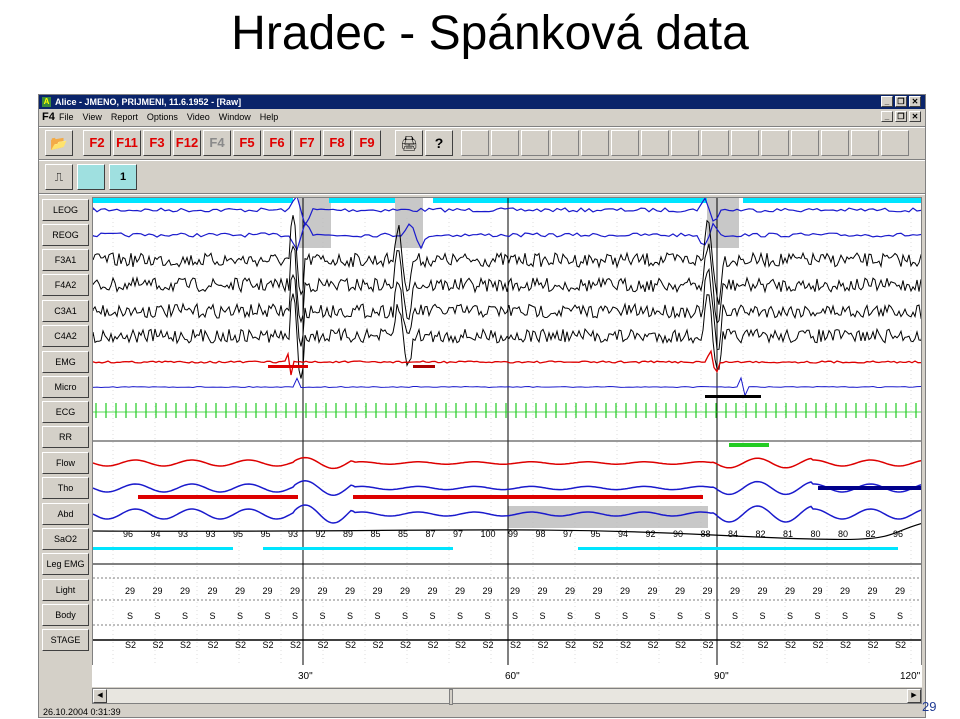 The image size is (960, 719). What do you see at coordinates (65, 488) in the screenshot?
I see `channel-label-tho: Tho` at bounding box center [65, 488].